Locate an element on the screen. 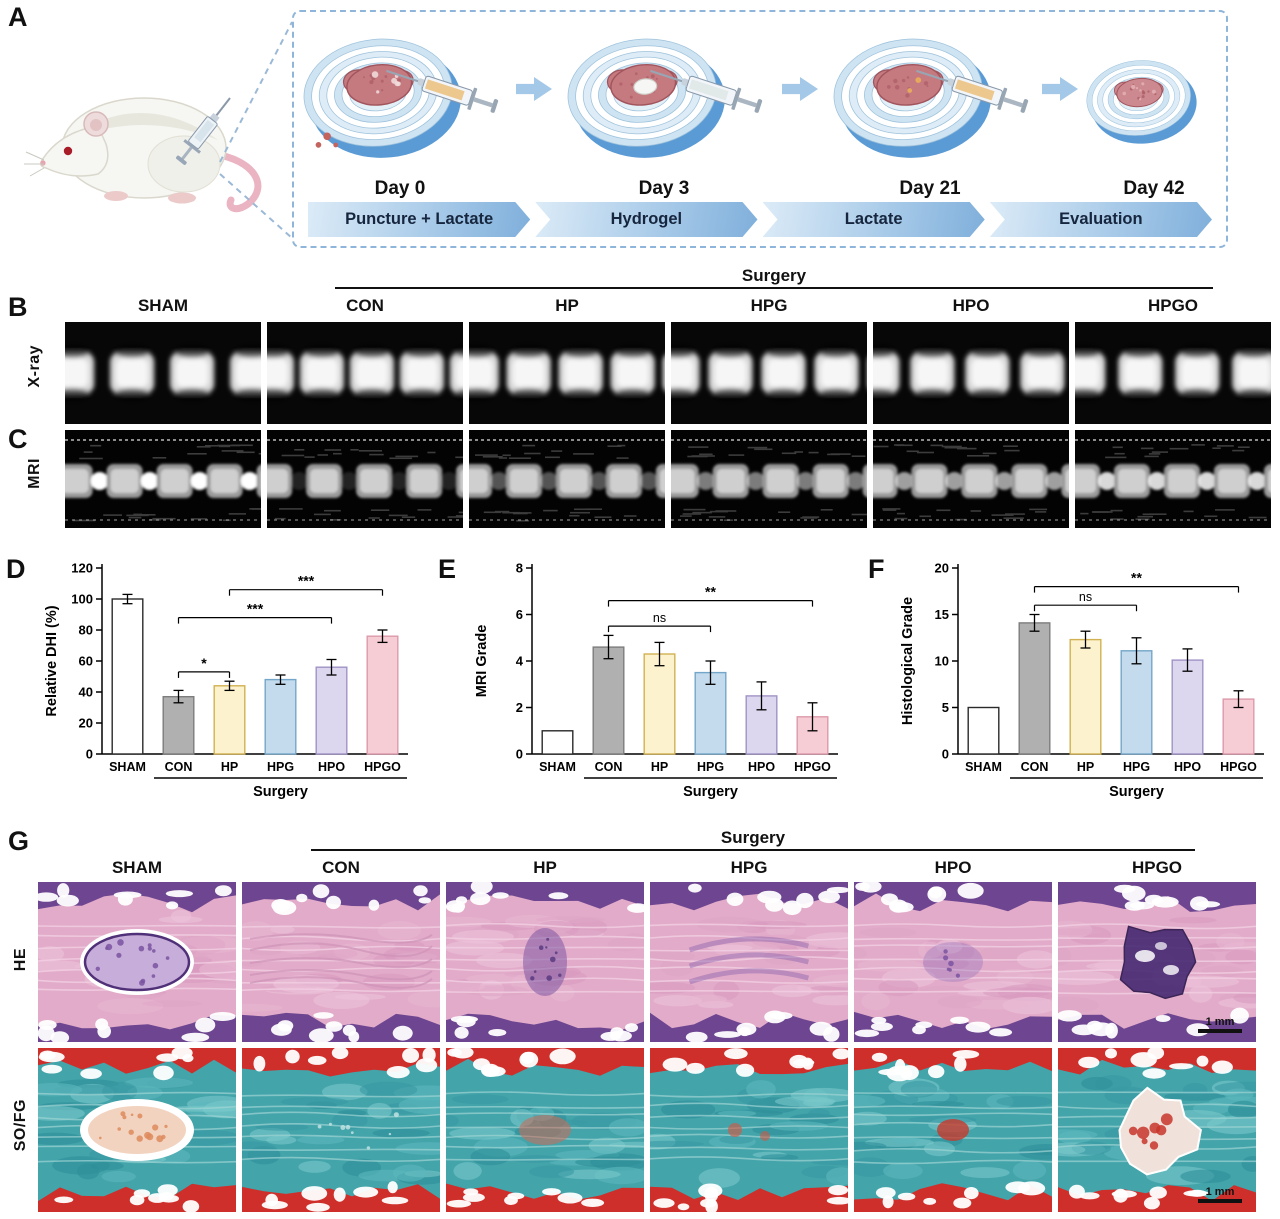  row-label-he: HE is located at coordinates (20, 960).